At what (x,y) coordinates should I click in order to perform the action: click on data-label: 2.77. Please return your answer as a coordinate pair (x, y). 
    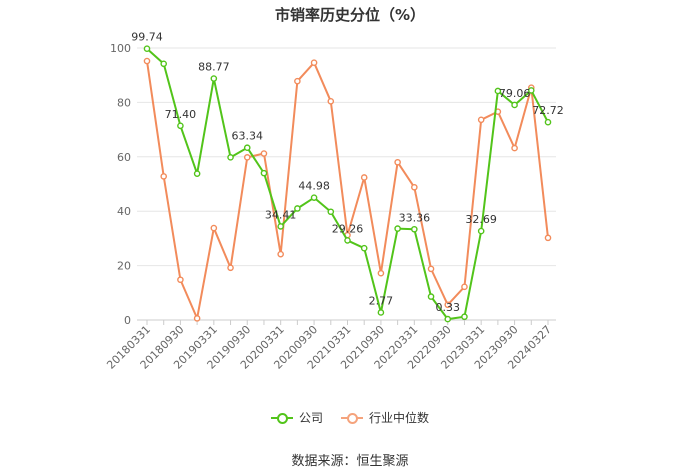
    Looking at the image, I should click on (381, 300).